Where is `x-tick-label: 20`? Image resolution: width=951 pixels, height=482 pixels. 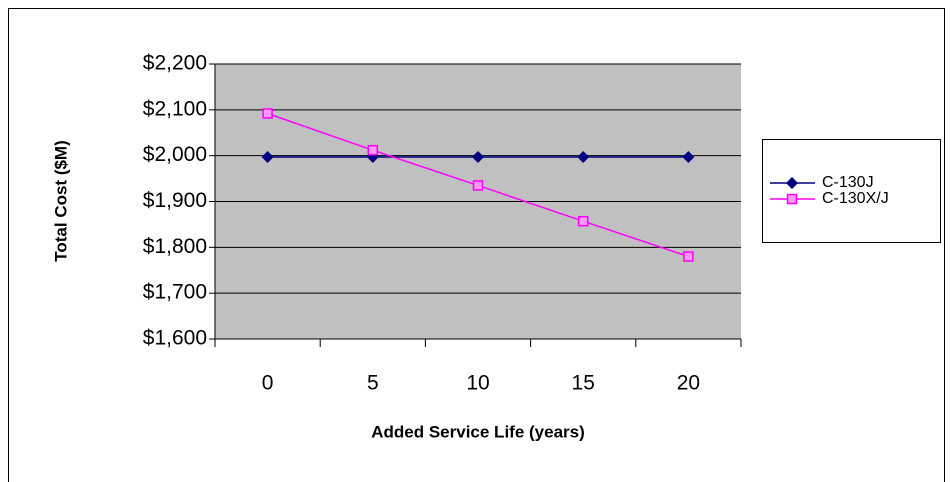 x-tick-label: 20 is located at coordinates (688, 383).